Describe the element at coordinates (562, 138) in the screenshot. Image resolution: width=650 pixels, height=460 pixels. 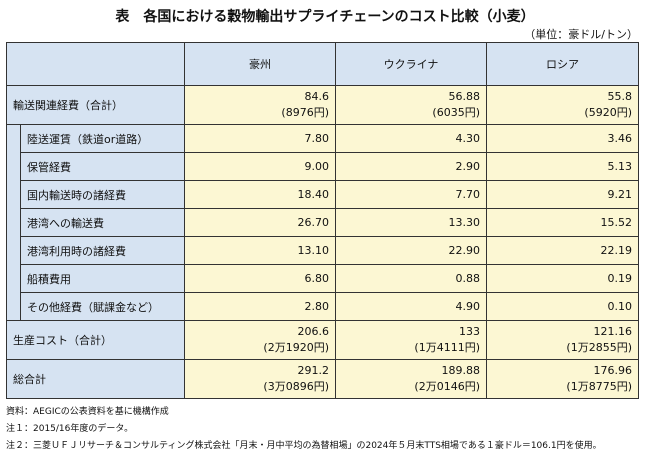
I see `cell-russia: 3.46` at that location.